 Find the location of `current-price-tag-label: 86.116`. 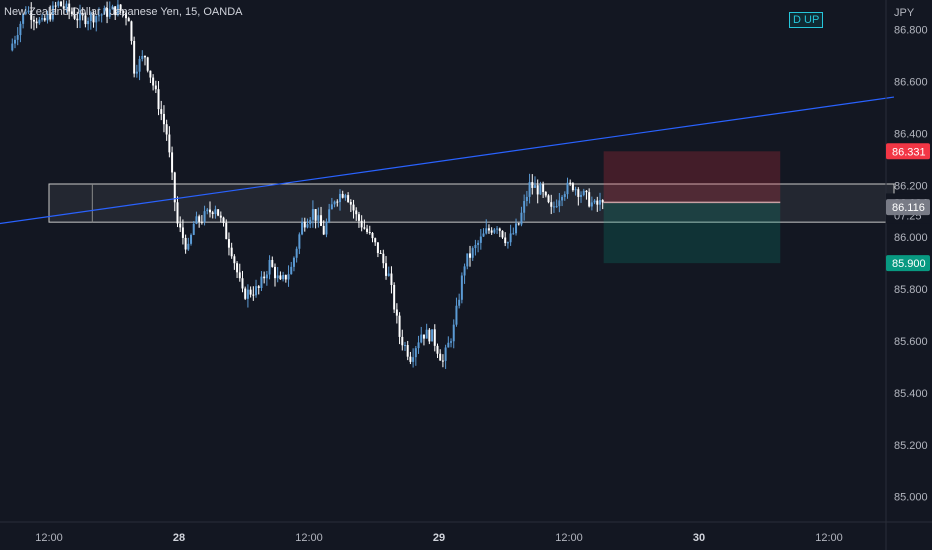

current-price-tag-label: 86.116 is located at coordinates (908, 208).